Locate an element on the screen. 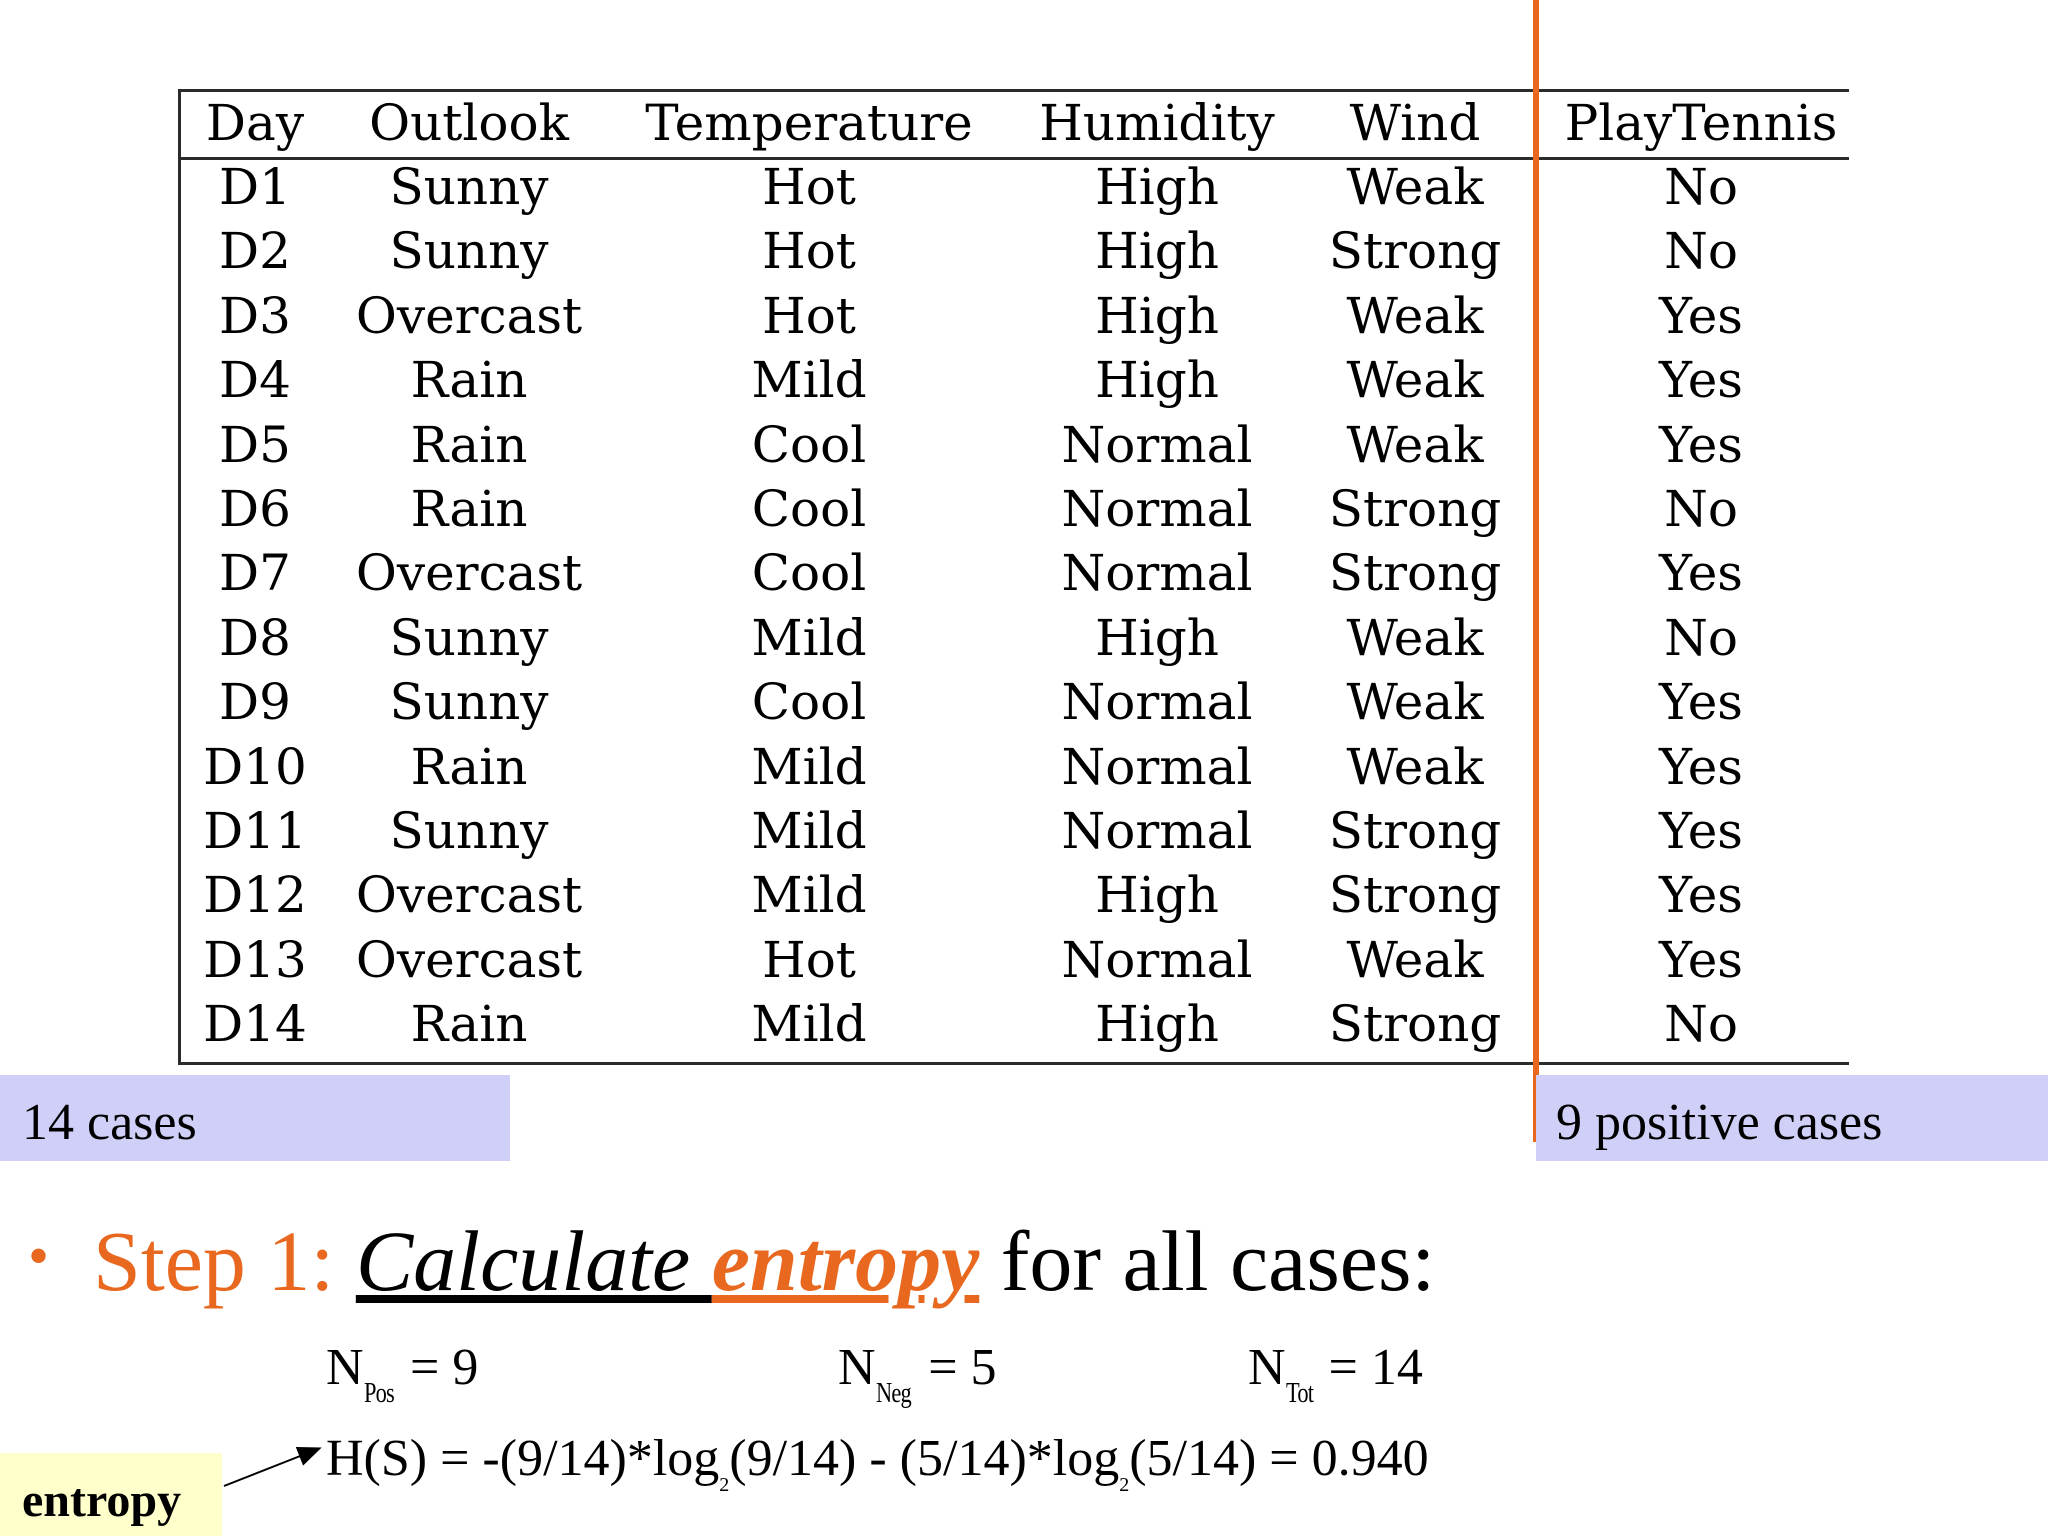 This screenshot has height=1536, width=2048. table-row: D5 Rain Cool Normal Weak Yes is located at coordinates (981, 444).